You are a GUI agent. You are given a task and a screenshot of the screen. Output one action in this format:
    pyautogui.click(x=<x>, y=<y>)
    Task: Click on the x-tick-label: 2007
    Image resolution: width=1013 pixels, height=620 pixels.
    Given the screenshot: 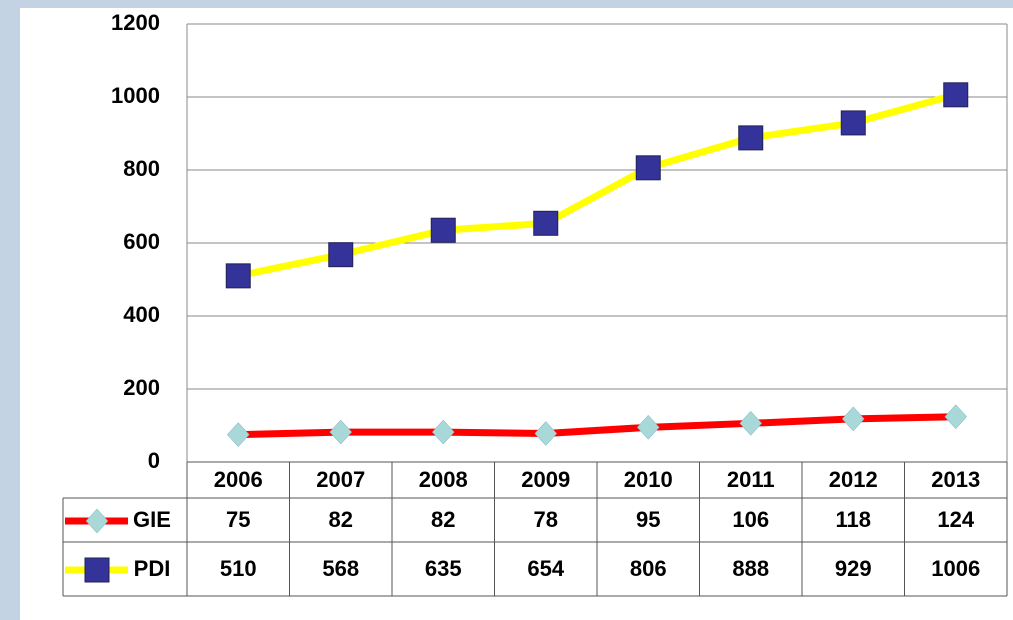 What is the action you would take?
    pyautogui.click(x=340, y=479)
    